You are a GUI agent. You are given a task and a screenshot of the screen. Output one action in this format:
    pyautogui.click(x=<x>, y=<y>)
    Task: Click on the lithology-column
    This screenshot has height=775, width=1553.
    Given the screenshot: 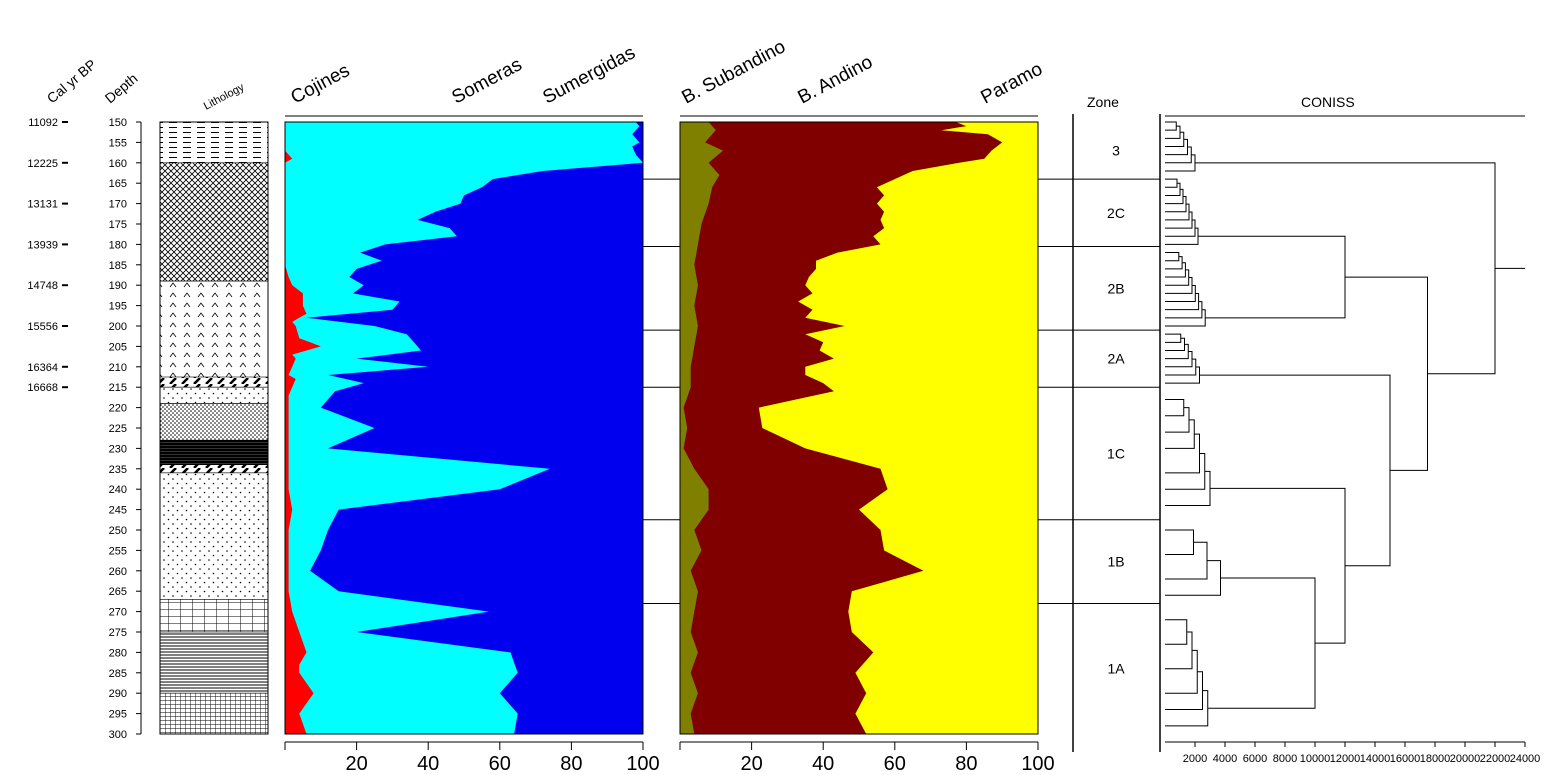 What is the action you would take?
    pyautogui.click(x=214, y=428)
    